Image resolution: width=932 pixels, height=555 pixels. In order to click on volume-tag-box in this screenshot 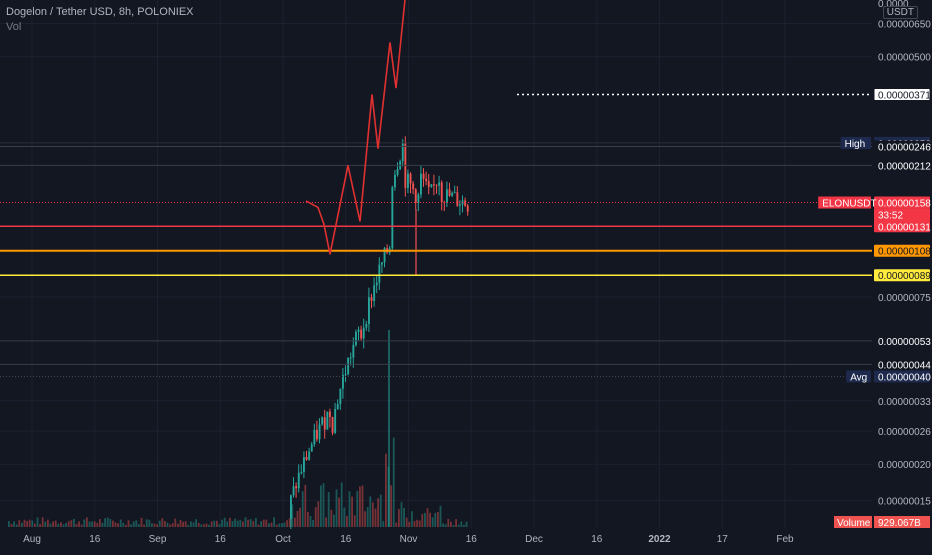, I will do `click(853, 522)`.